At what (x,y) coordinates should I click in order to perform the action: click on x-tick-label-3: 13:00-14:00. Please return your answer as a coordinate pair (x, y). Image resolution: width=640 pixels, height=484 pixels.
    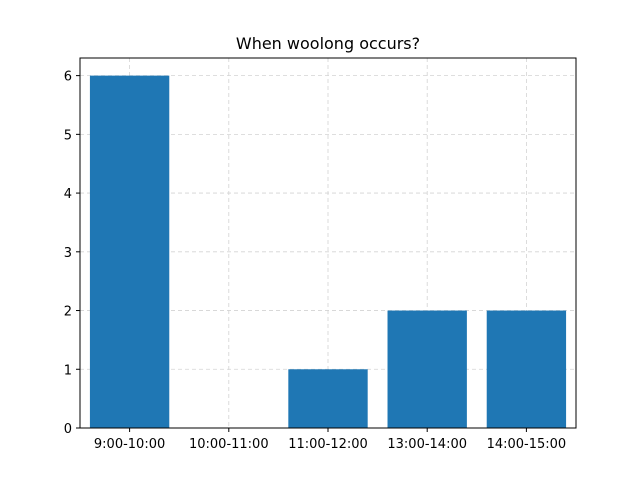
    Looking at the image, I should click on (427, 444).